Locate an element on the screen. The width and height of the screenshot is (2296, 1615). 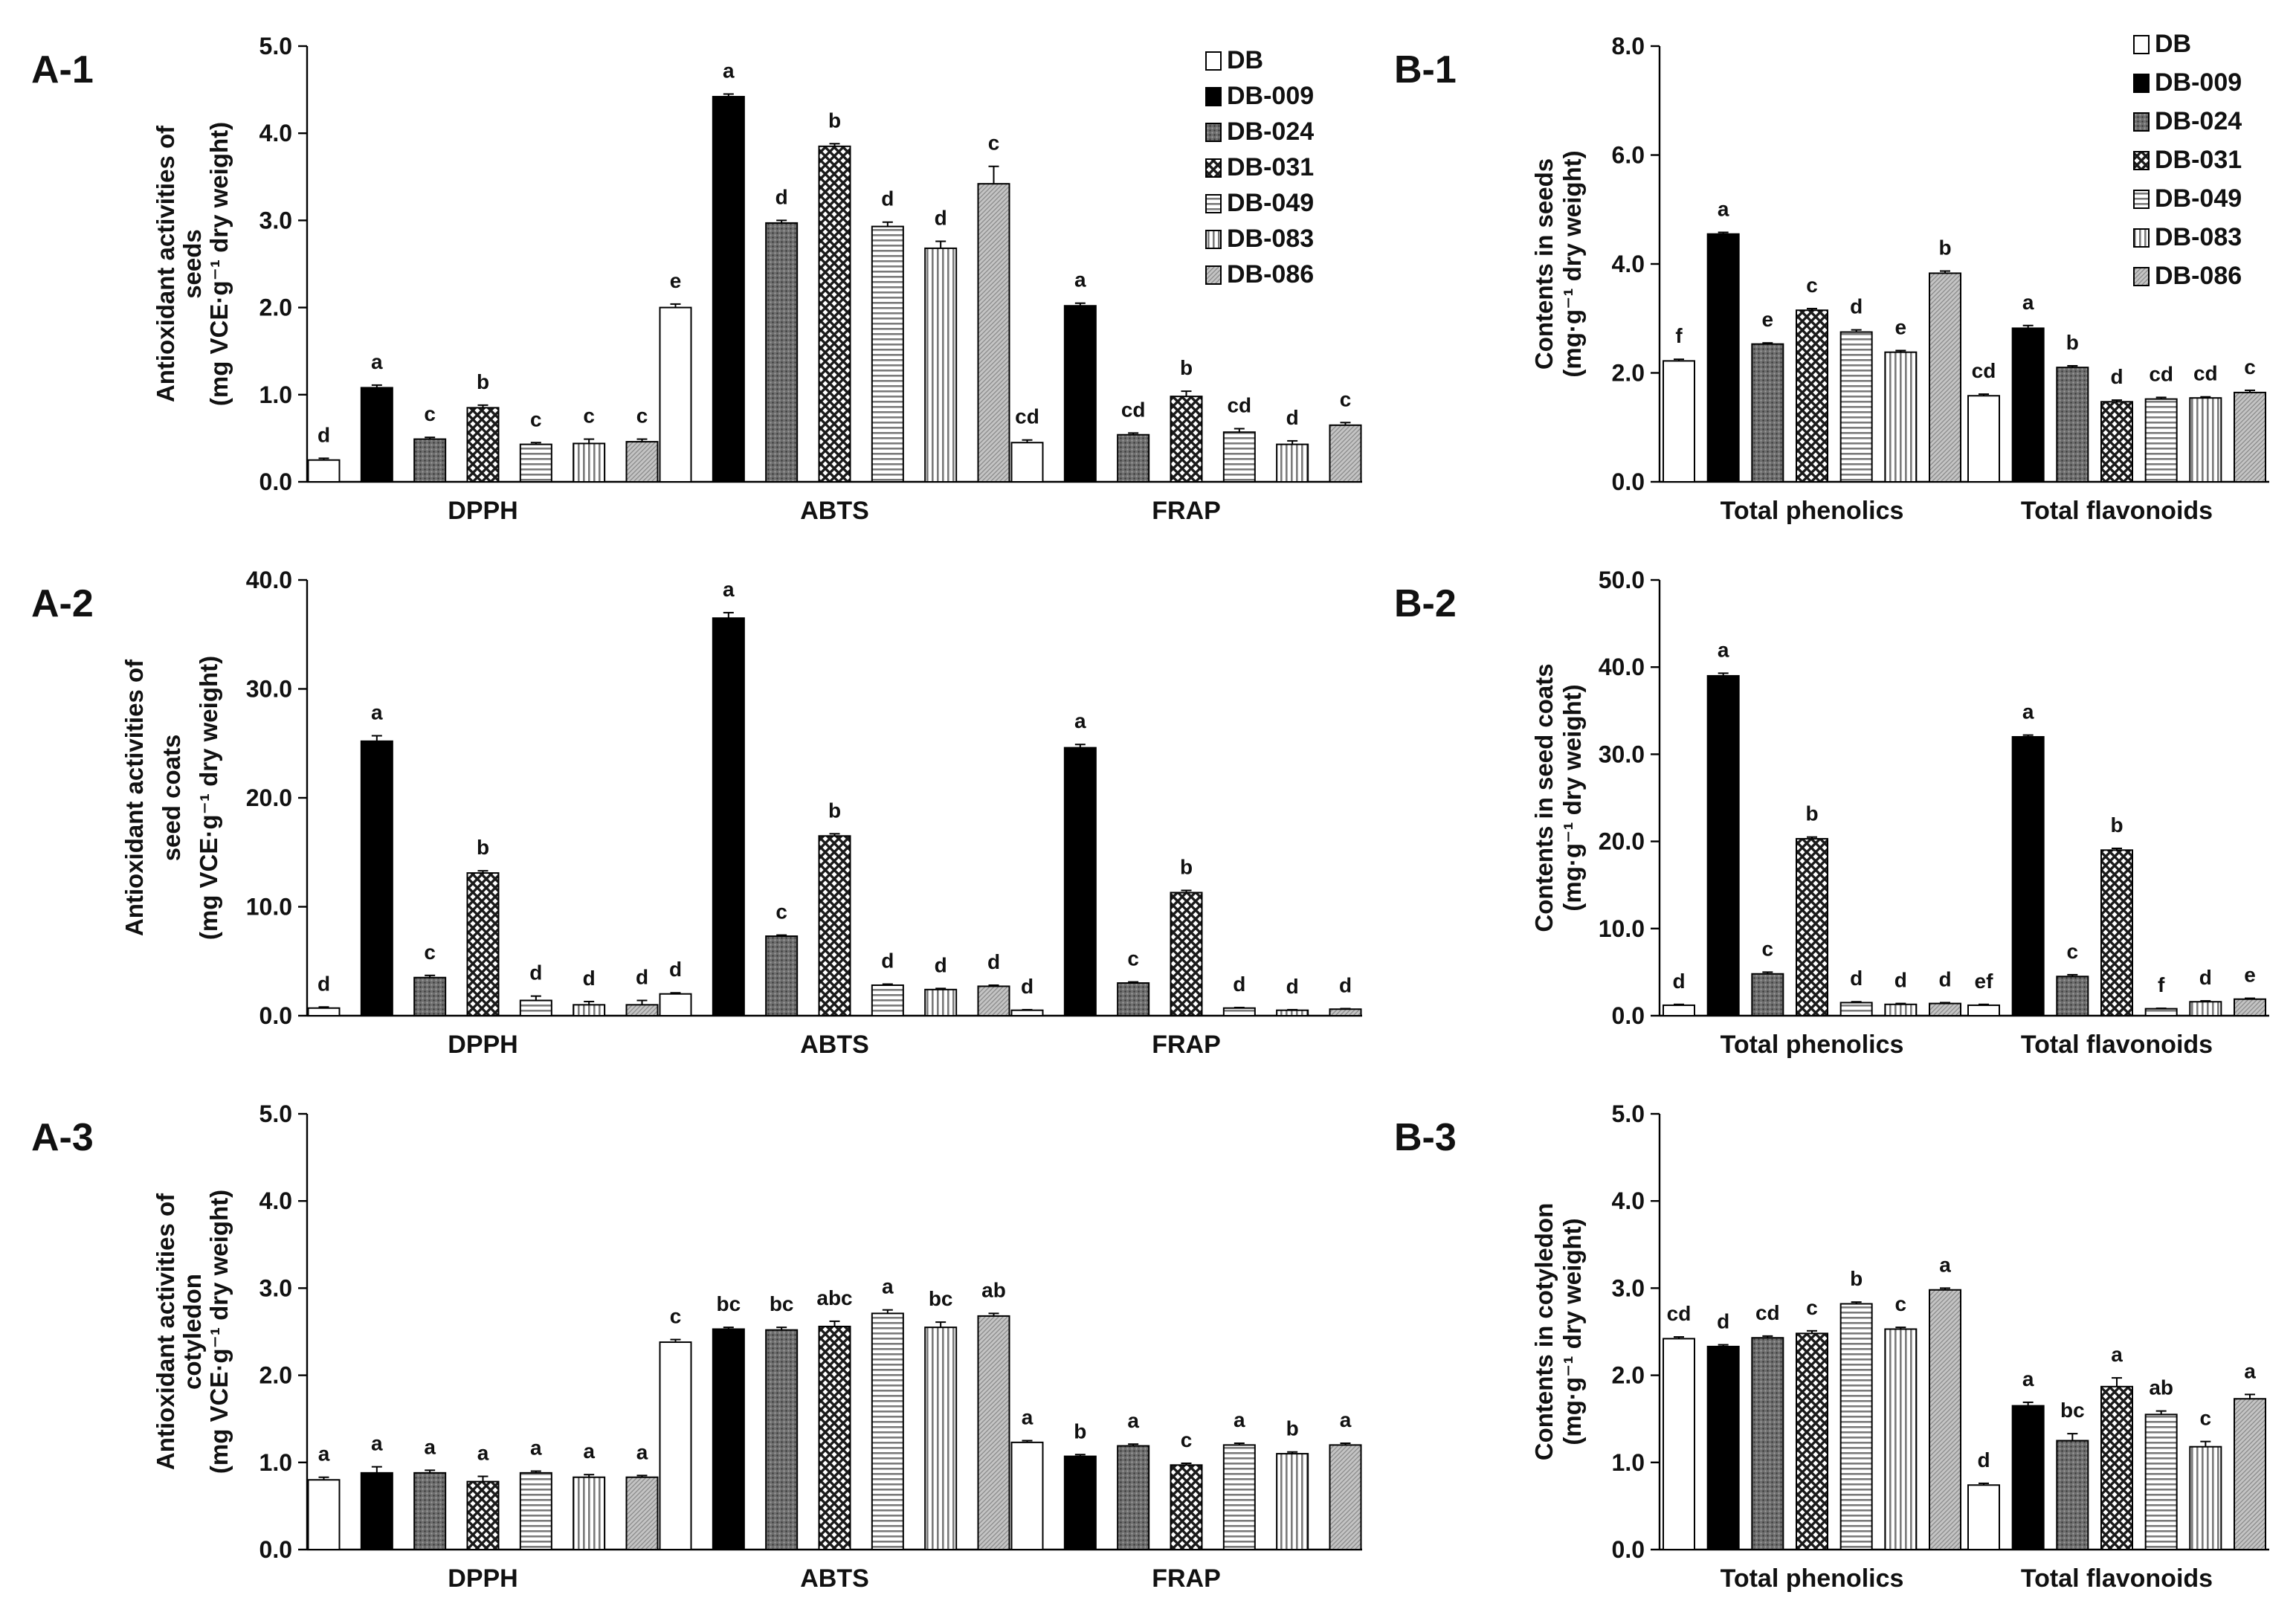
panel-label: B-3 is located at coordinates (1425, 1137).